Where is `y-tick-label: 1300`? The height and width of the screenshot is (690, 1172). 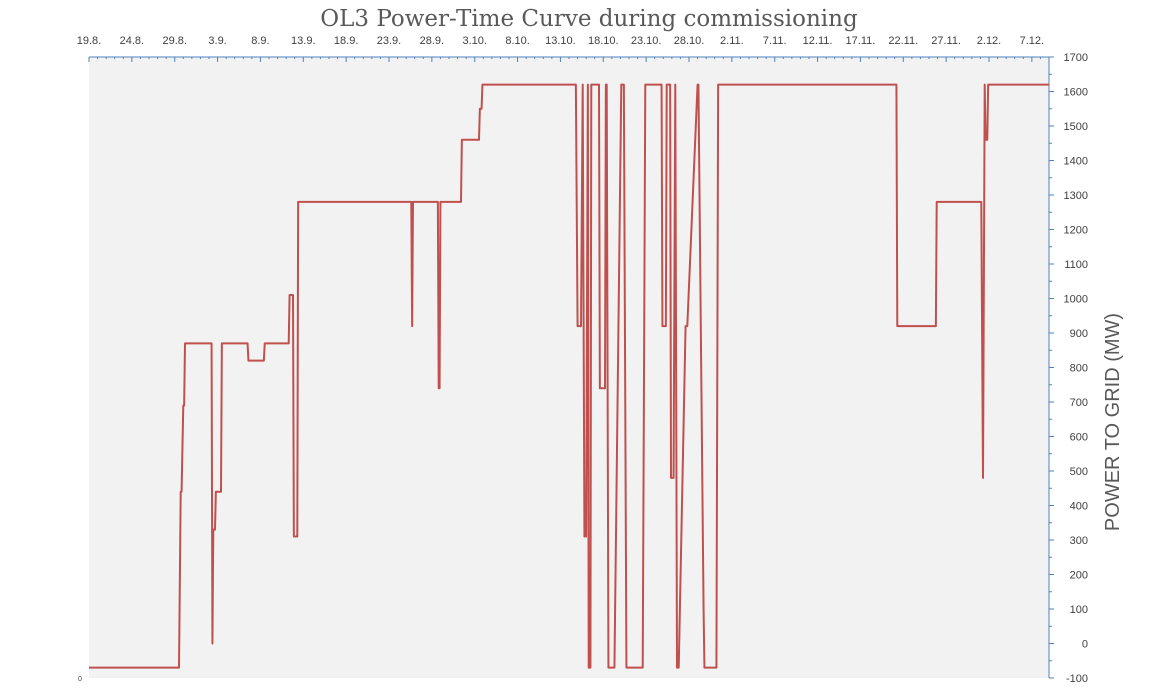 y-tick-label: 1300 is located at coordinates (1076, 196).